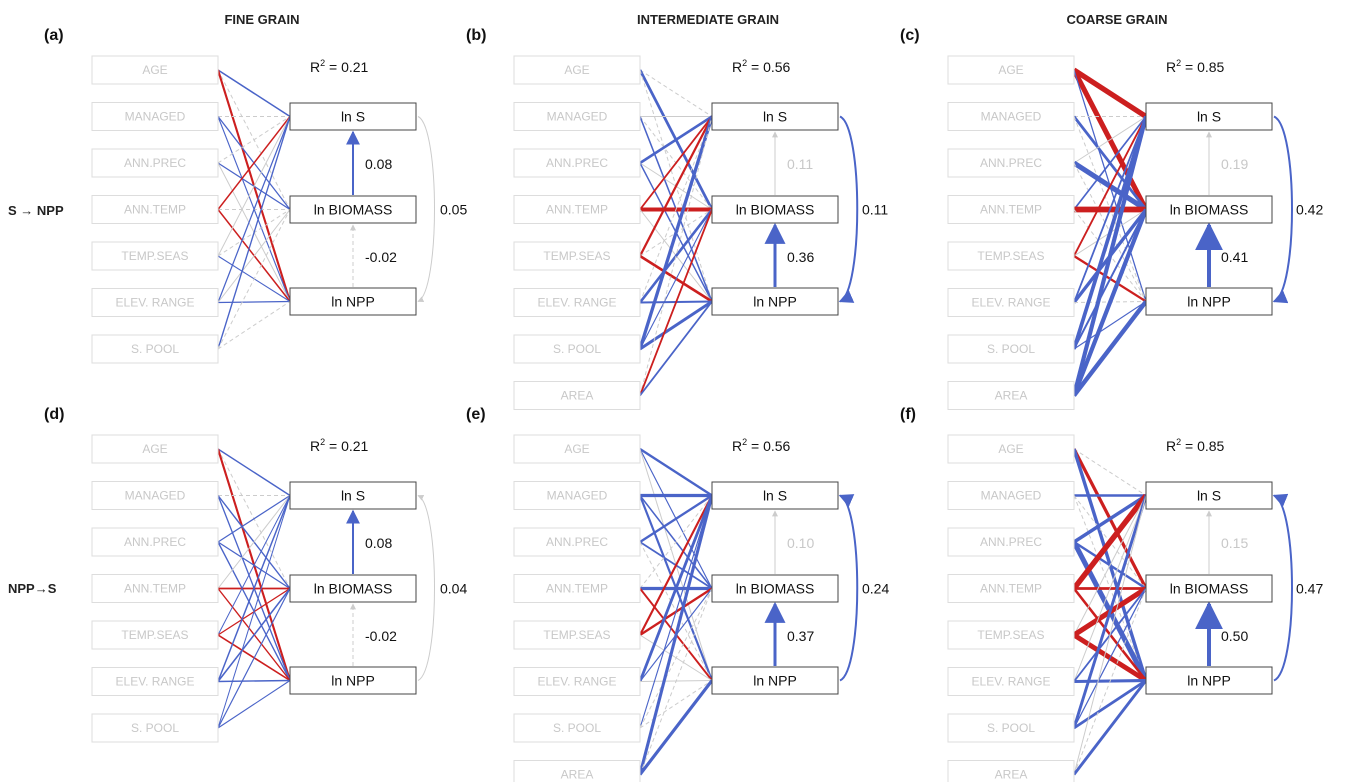  Describe the element at coordinates (54, 414) in the screenshot. I see `panel-tag: (d)` at that location.